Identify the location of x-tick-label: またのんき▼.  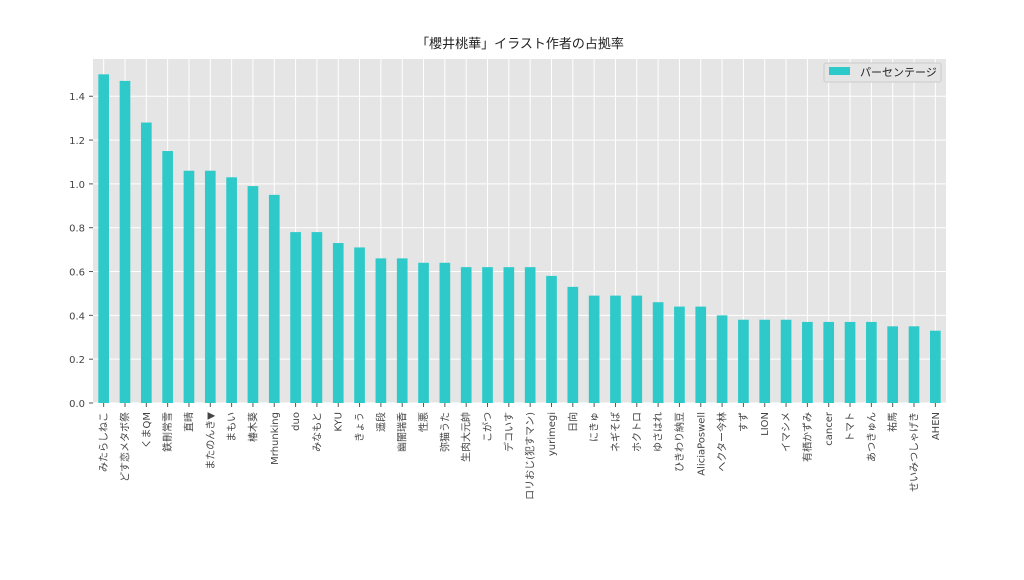
(211, 441).